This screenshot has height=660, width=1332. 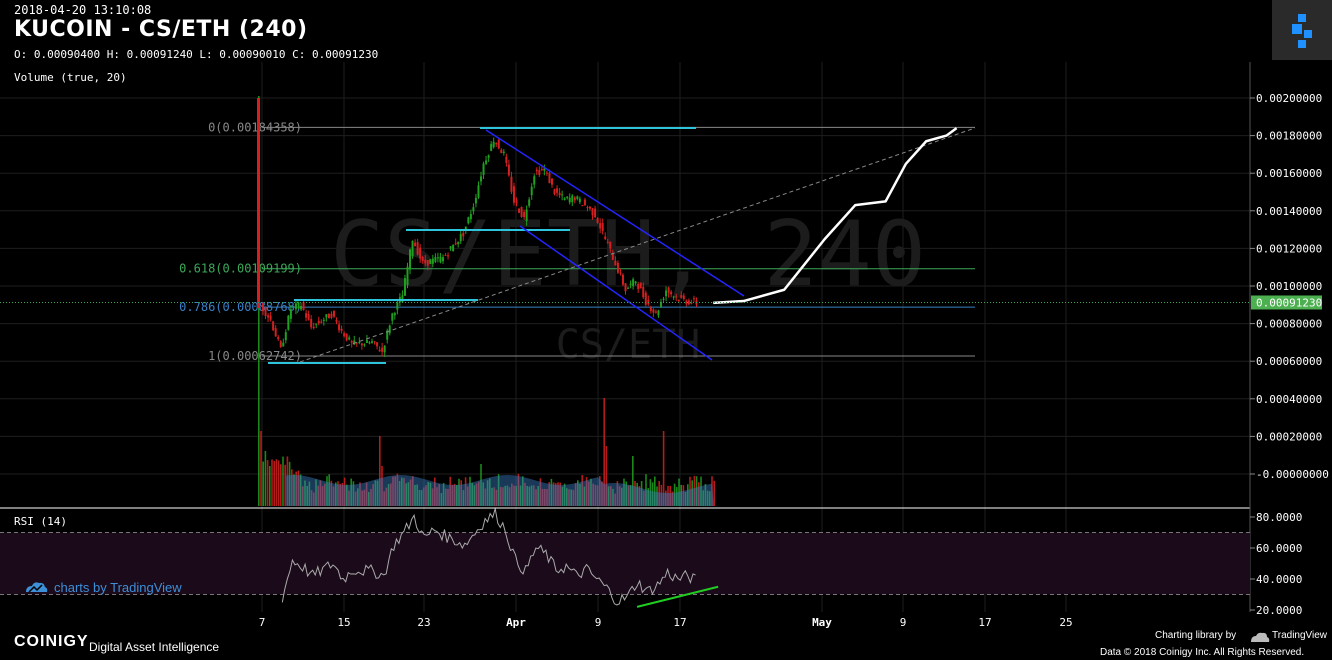 I want to click on candle-spike, so click(x=258, y=203).